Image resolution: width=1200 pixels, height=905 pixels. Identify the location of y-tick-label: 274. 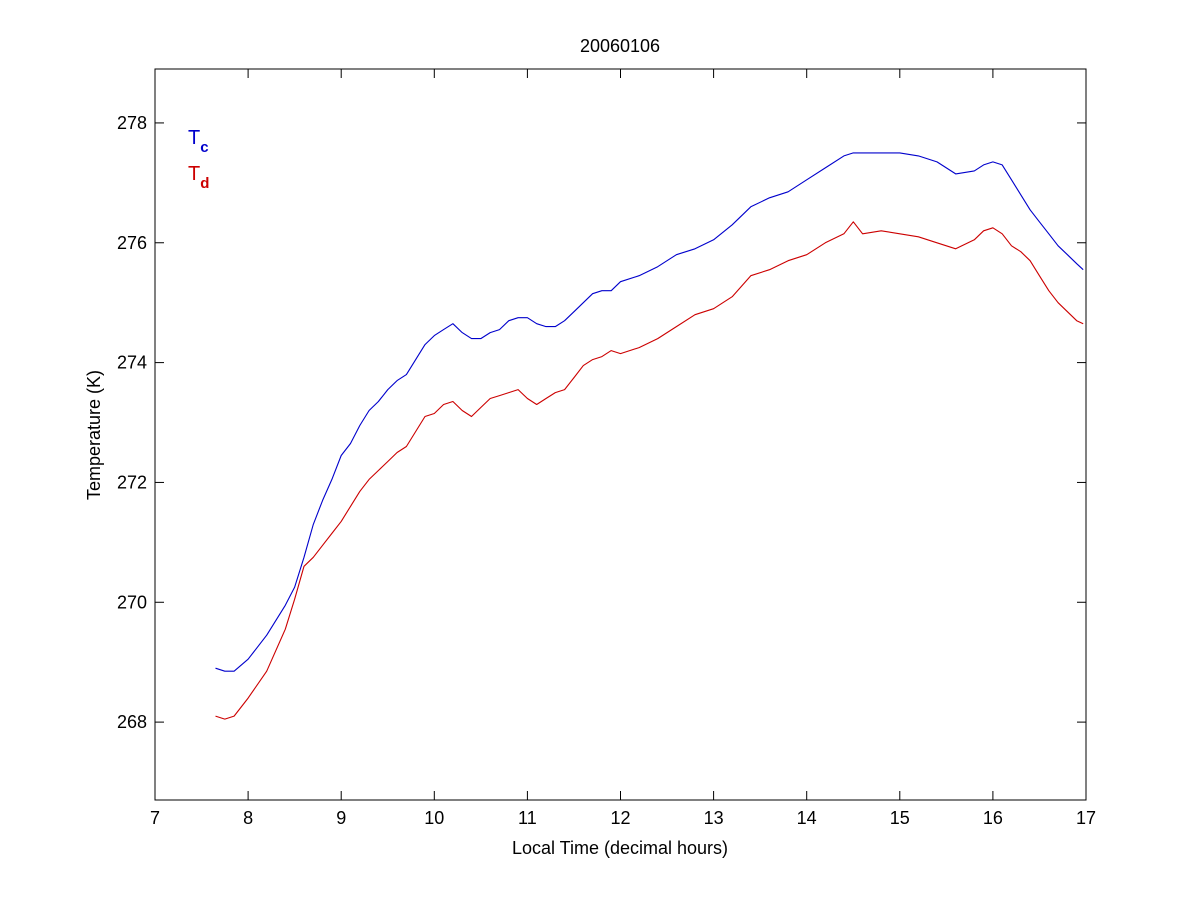
(132, 363).